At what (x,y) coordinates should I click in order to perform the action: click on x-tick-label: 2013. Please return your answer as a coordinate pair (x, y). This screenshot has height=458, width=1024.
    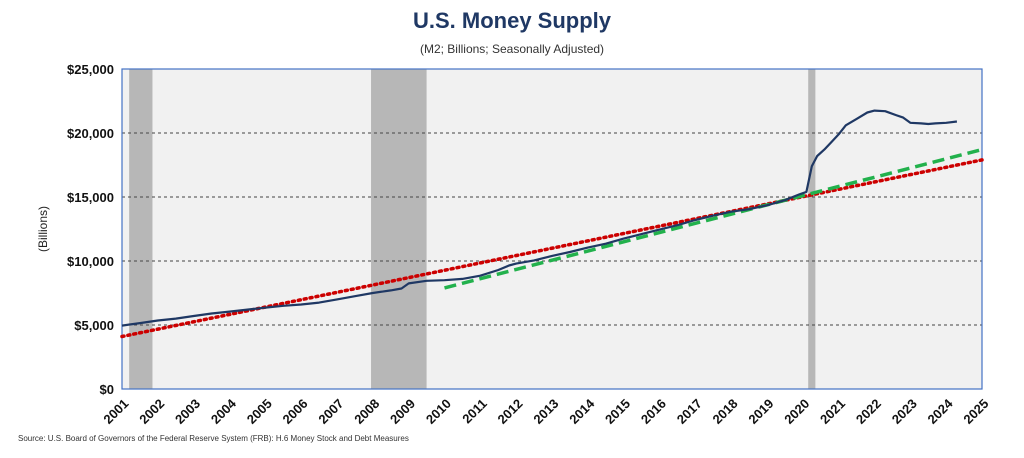
    Looking at the image, I should click on (545, 411).